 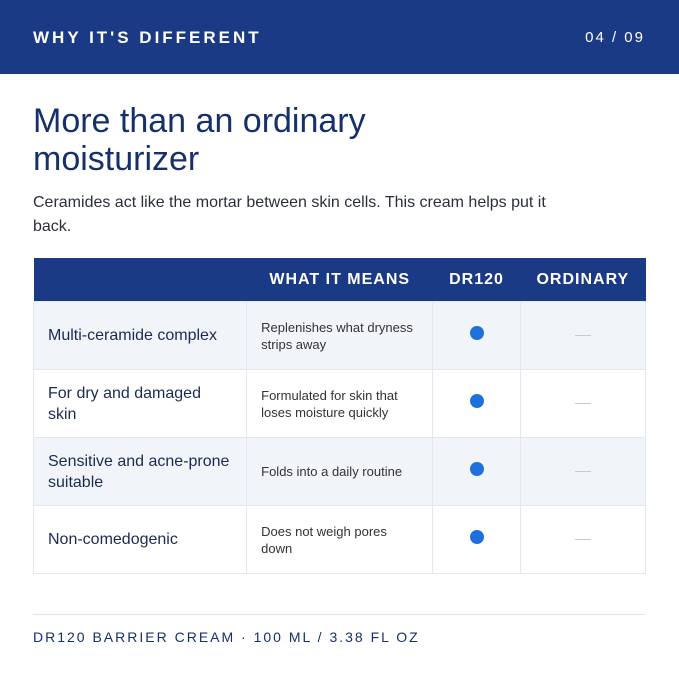 I want to click on header-bar: WHY IT'S DIFFERENT 04 / 09, so click(x=339, y=37).